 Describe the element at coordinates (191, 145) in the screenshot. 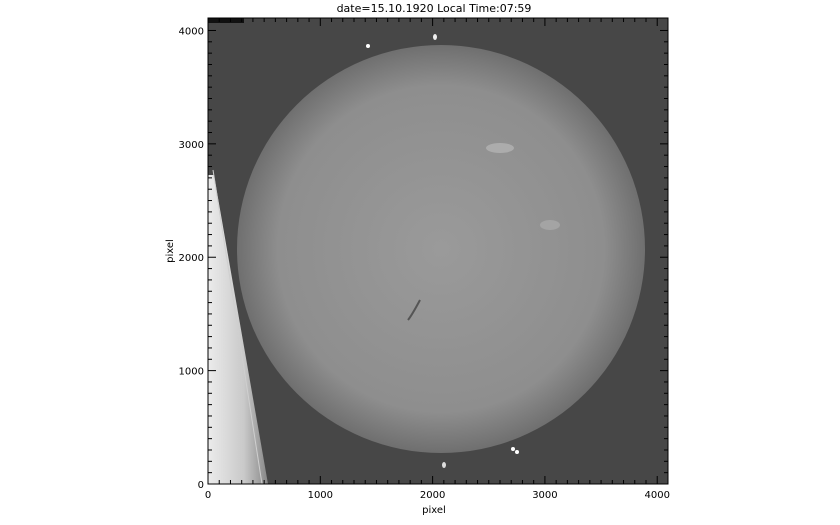

I see `y-tick-label: 3000` at that location.